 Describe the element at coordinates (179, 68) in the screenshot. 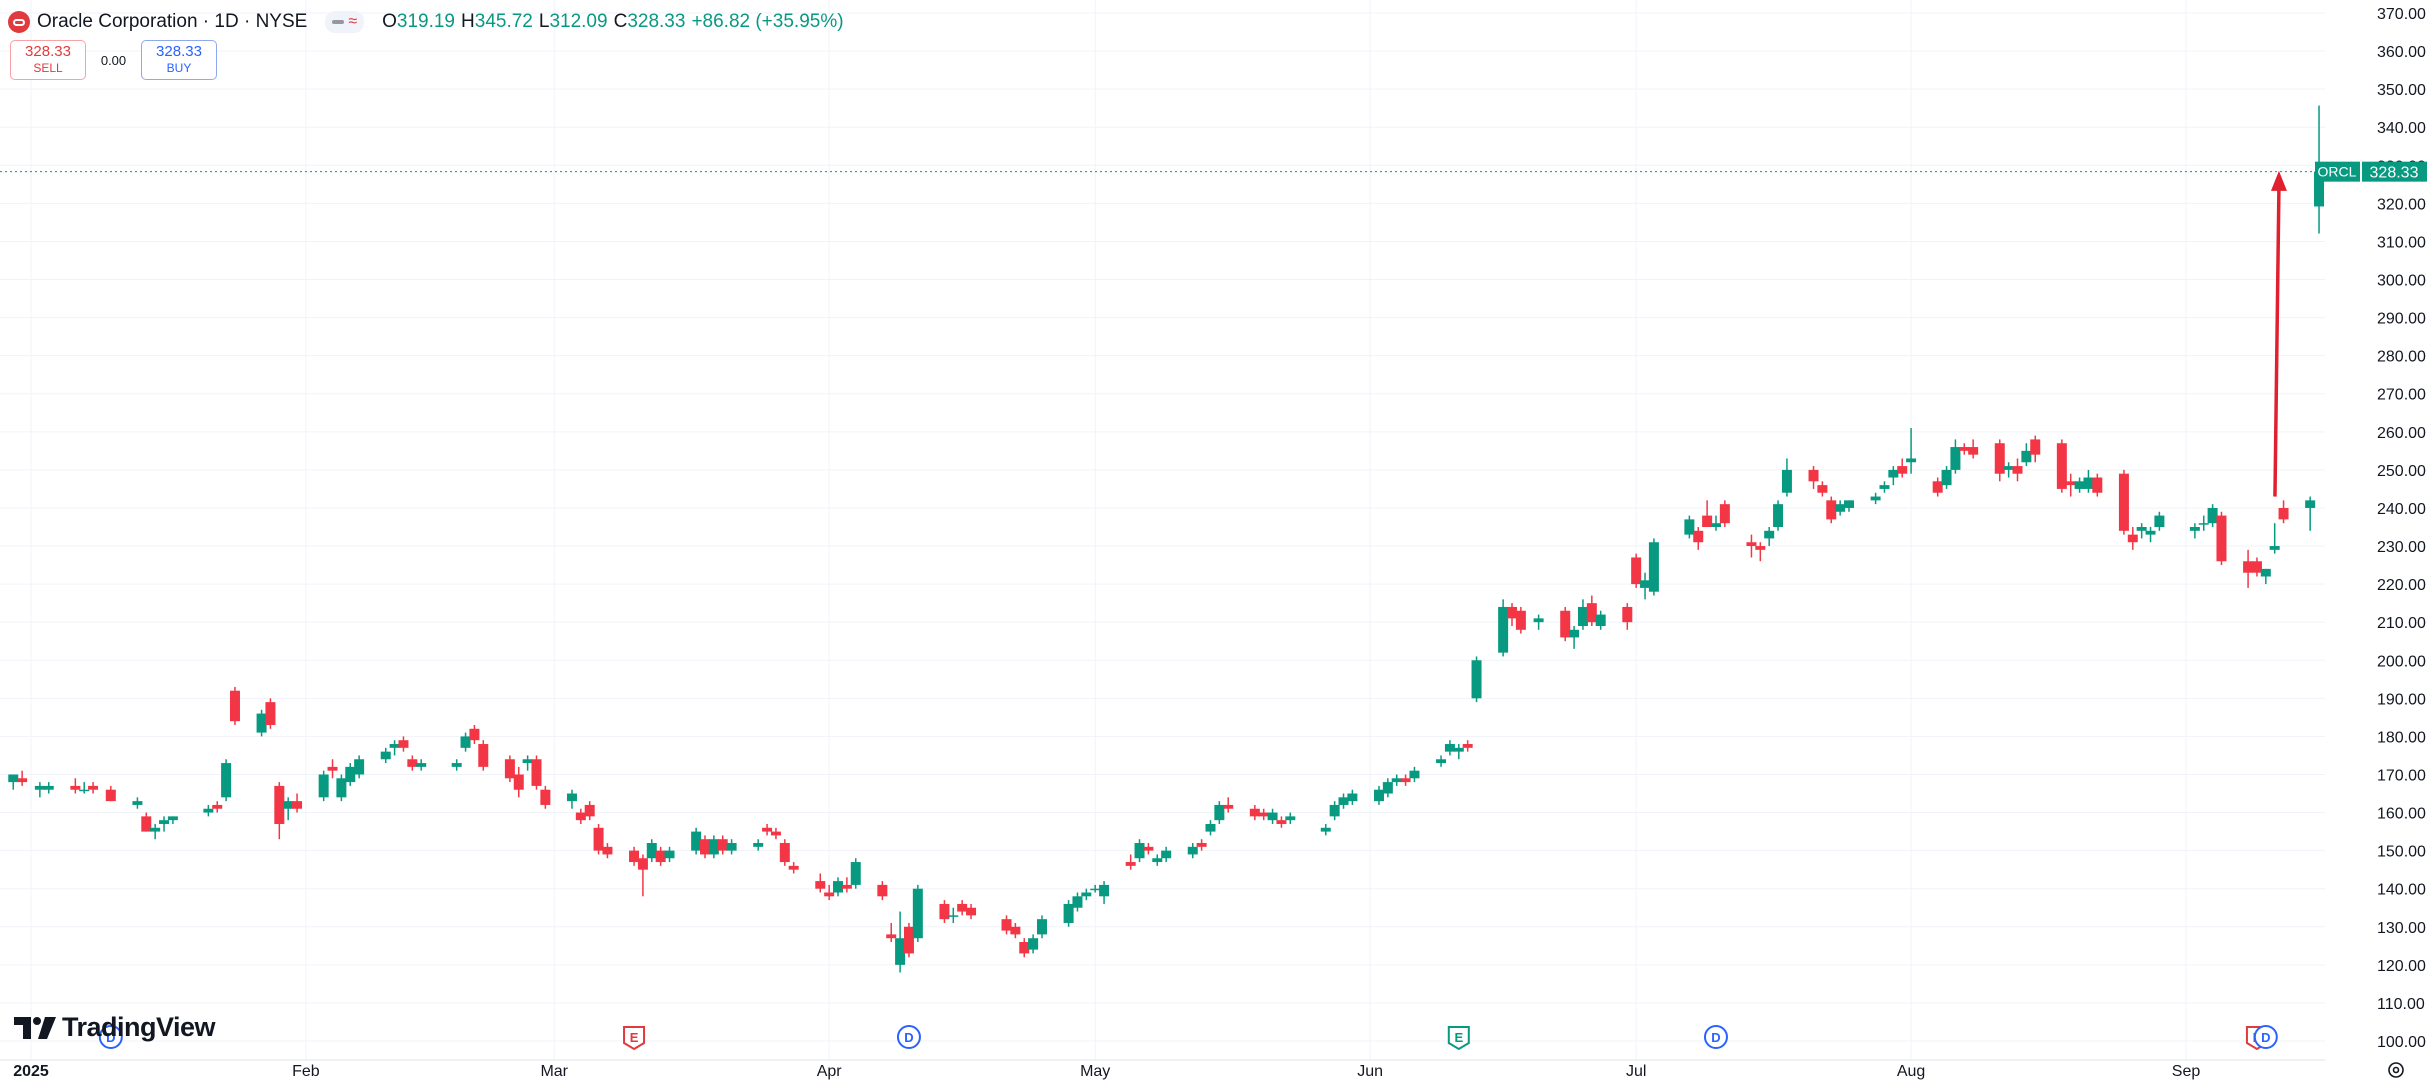

I see `buy-label: BUY` at that location.